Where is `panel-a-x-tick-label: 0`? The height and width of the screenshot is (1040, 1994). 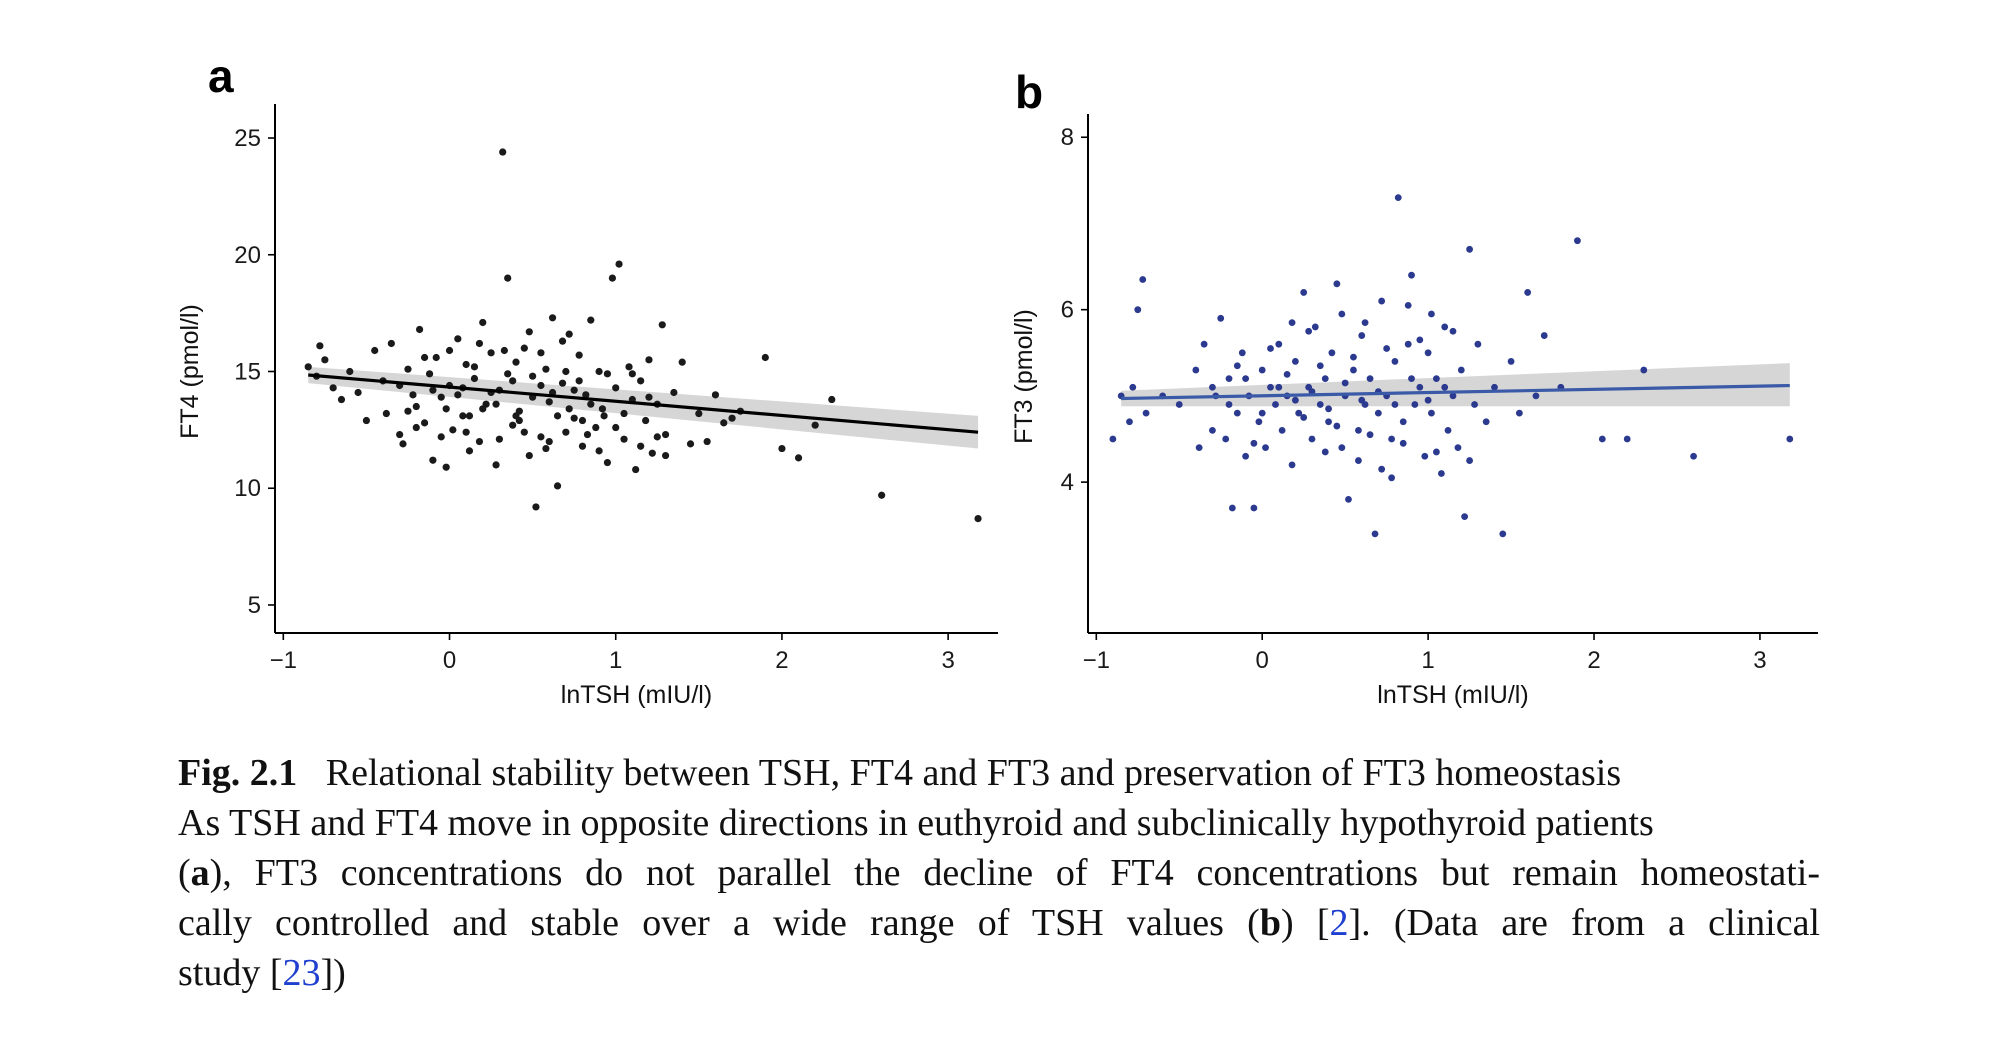 panel-a-x-tick-label: 0 is located at coordinates (449, 660).